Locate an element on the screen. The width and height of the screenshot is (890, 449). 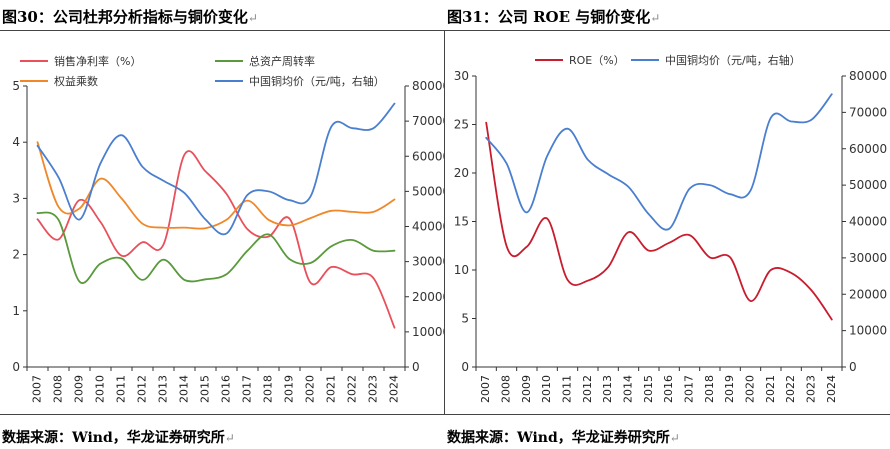
right-source: 数据来源：Wind，华龙证券研究所↵ is located at coordinates (563, 437).